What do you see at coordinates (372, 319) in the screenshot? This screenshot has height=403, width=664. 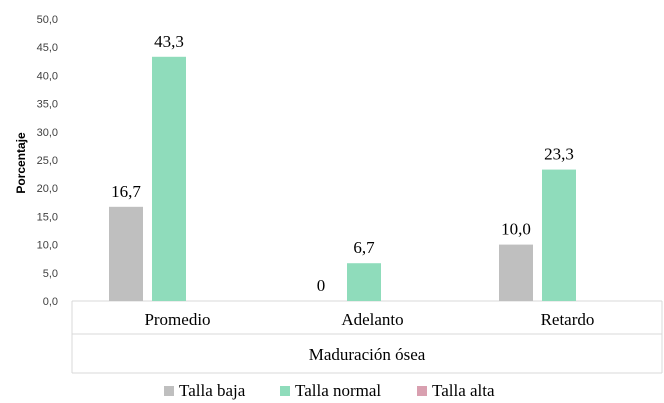 I see `category-label: Adelanto` at bounding box center [372, 319].